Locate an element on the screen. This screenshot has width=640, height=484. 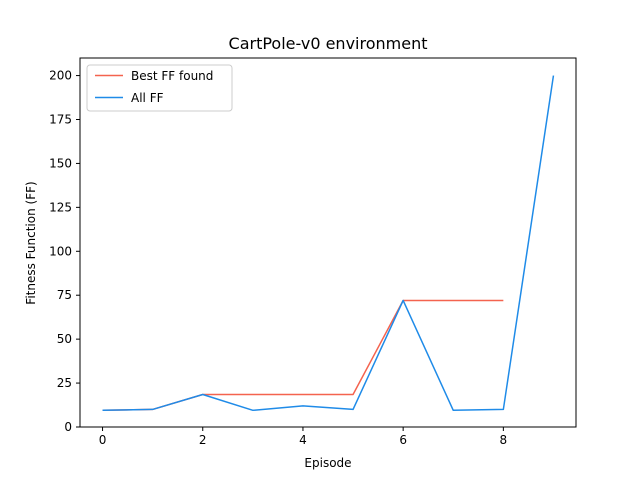
y-tick-label: 175 is located at coordinates (60, 120).